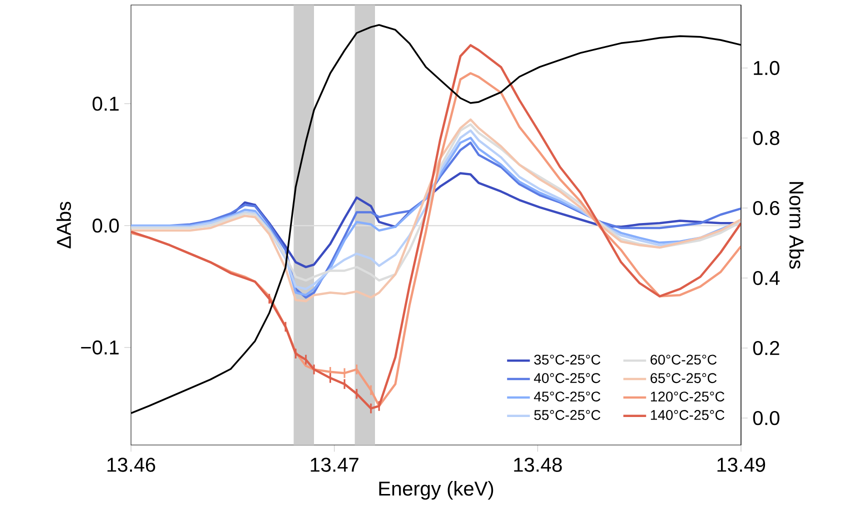 Image resolution: width=846 pixels, height=519 pixels. Describe the element at coordinates (538, 465) in the screenshot. I see `x-tick-label: 13.48` at that location.